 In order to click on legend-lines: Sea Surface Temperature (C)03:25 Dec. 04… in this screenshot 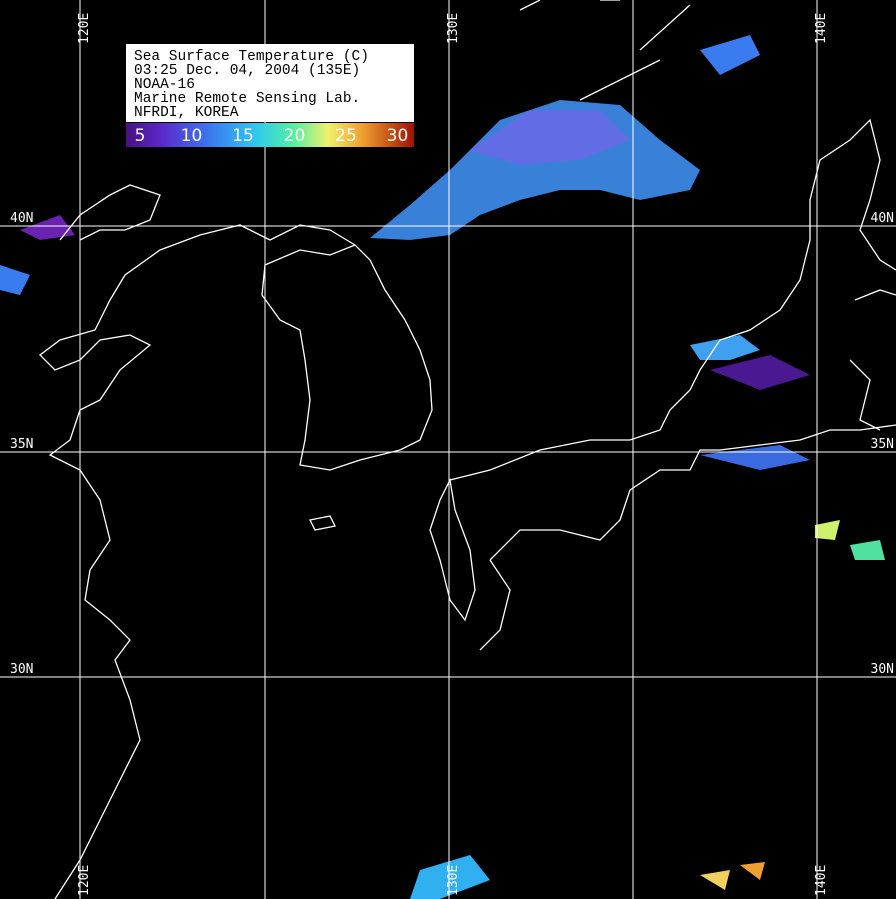, I will do `click(251, 85)`.